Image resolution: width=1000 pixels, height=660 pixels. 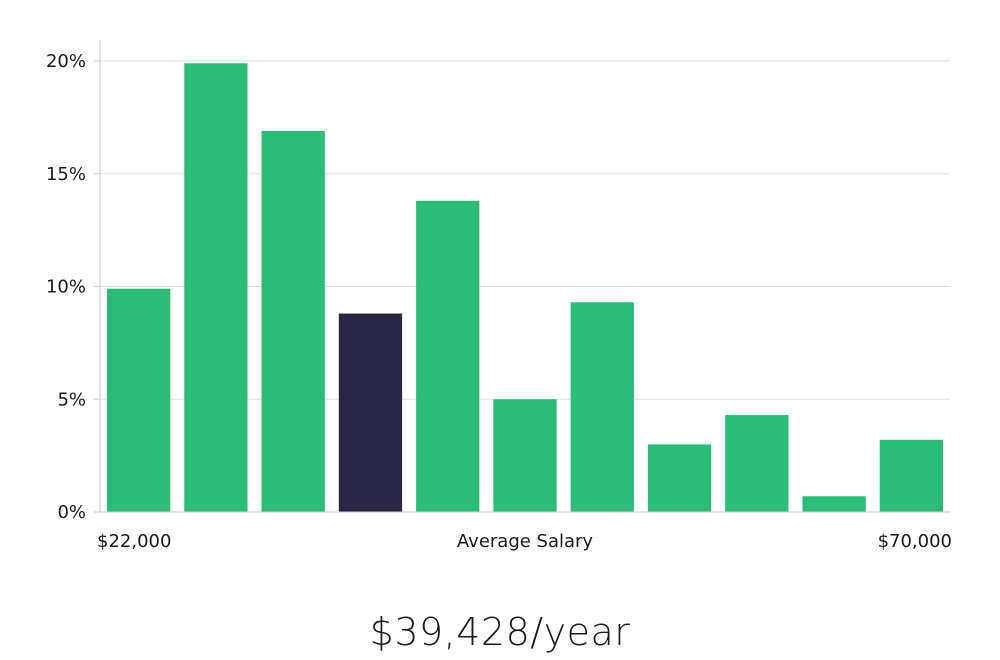 I want to click on y-tick-label: 0%, so click(x=71, y=512).